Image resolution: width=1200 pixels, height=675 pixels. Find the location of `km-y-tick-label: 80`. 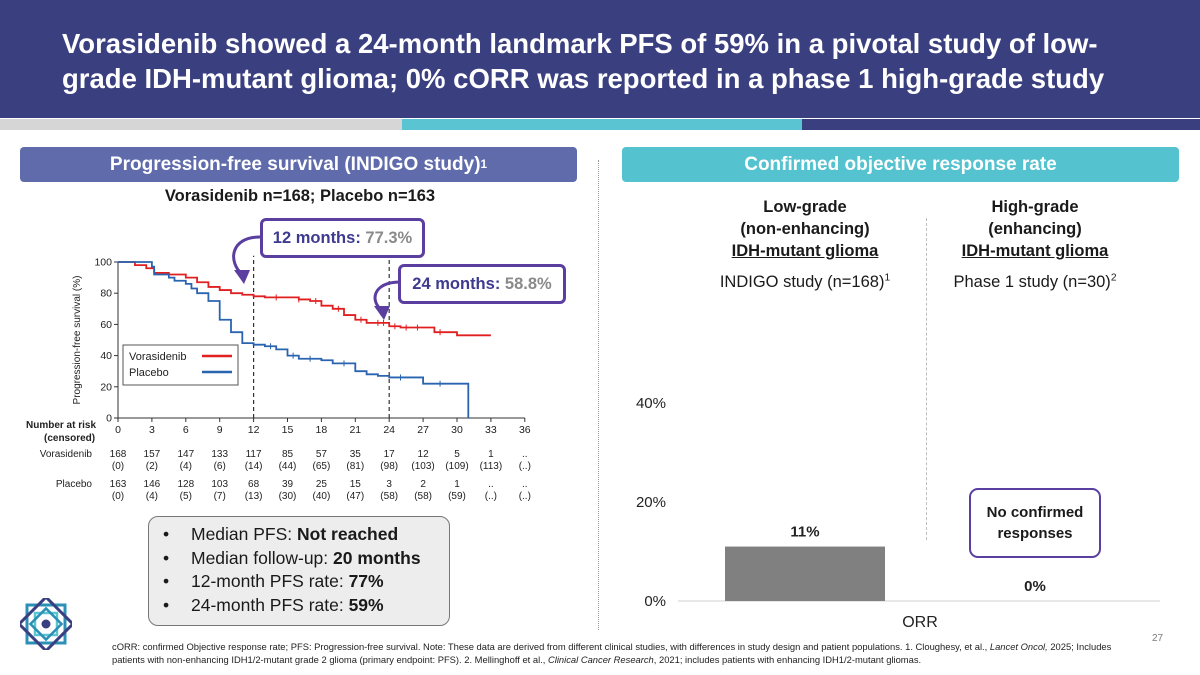

km-y-tick-label: 80 is located at coordinates (106, 294).